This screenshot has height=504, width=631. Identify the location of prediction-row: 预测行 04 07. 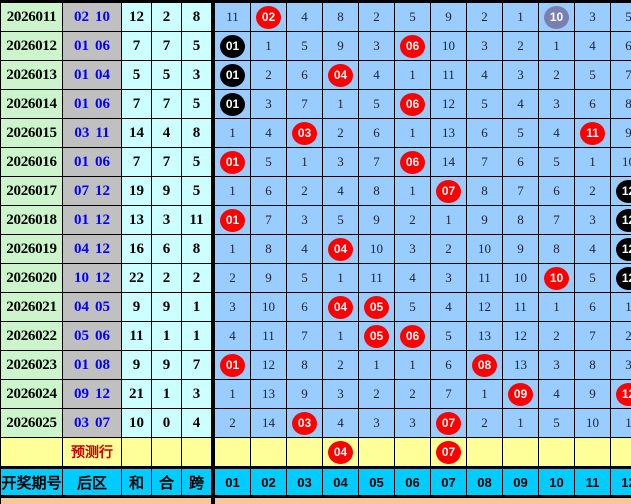
(315, 452).